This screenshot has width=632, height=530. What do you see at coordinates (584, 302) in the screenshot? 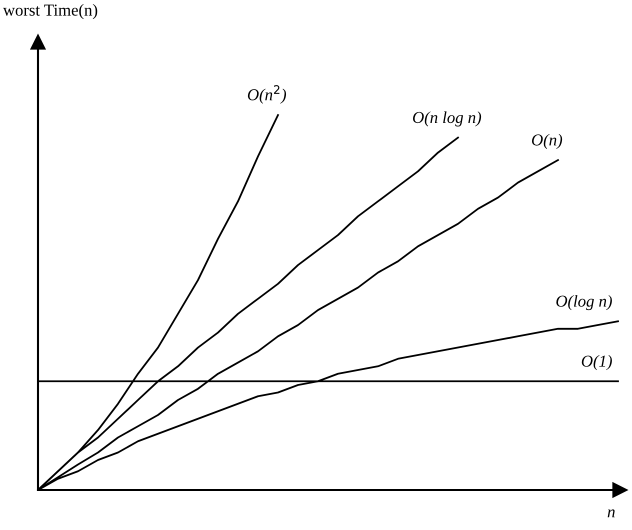
I see `series-label: O(log n)` at bounding box center [584, 302].